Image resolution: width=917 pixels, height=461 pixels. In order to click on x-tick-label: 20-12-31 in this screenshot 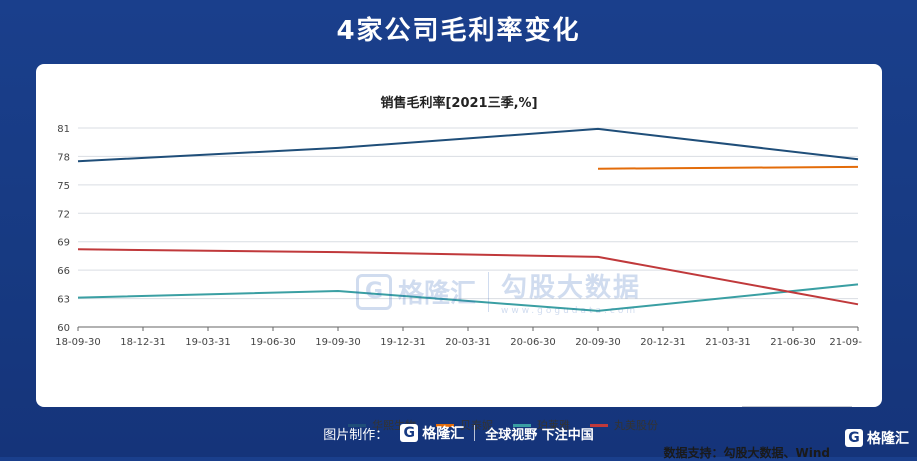, I will do `click(662, 342)`.